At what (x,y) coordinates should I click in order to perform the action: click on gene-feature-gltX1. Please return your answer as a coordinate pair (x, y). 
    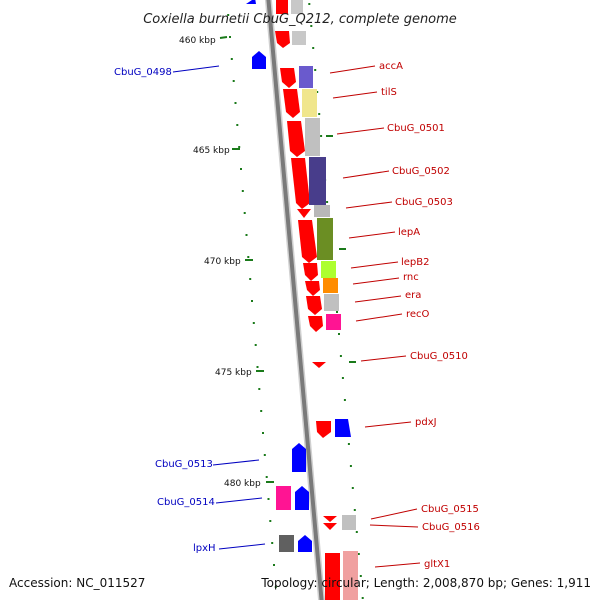
    Looking at the image, I should click on (350, 575).